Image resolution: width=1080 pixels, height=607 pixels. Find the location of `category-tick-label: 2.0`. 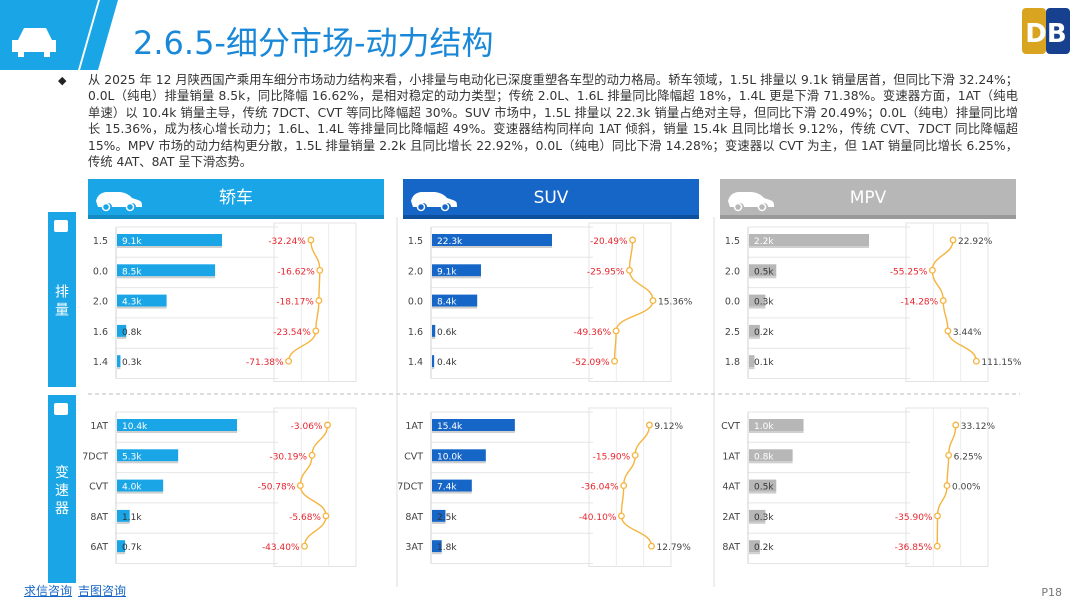

category-tick-label: 2.0 is located at coordinates (100, 302).